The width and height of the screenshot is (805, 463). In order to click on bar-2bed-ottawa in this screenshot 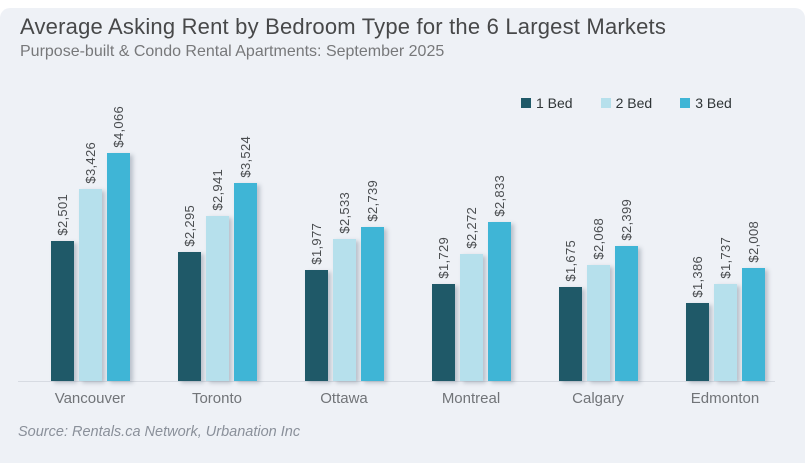, I will do `click(344, 310)`.